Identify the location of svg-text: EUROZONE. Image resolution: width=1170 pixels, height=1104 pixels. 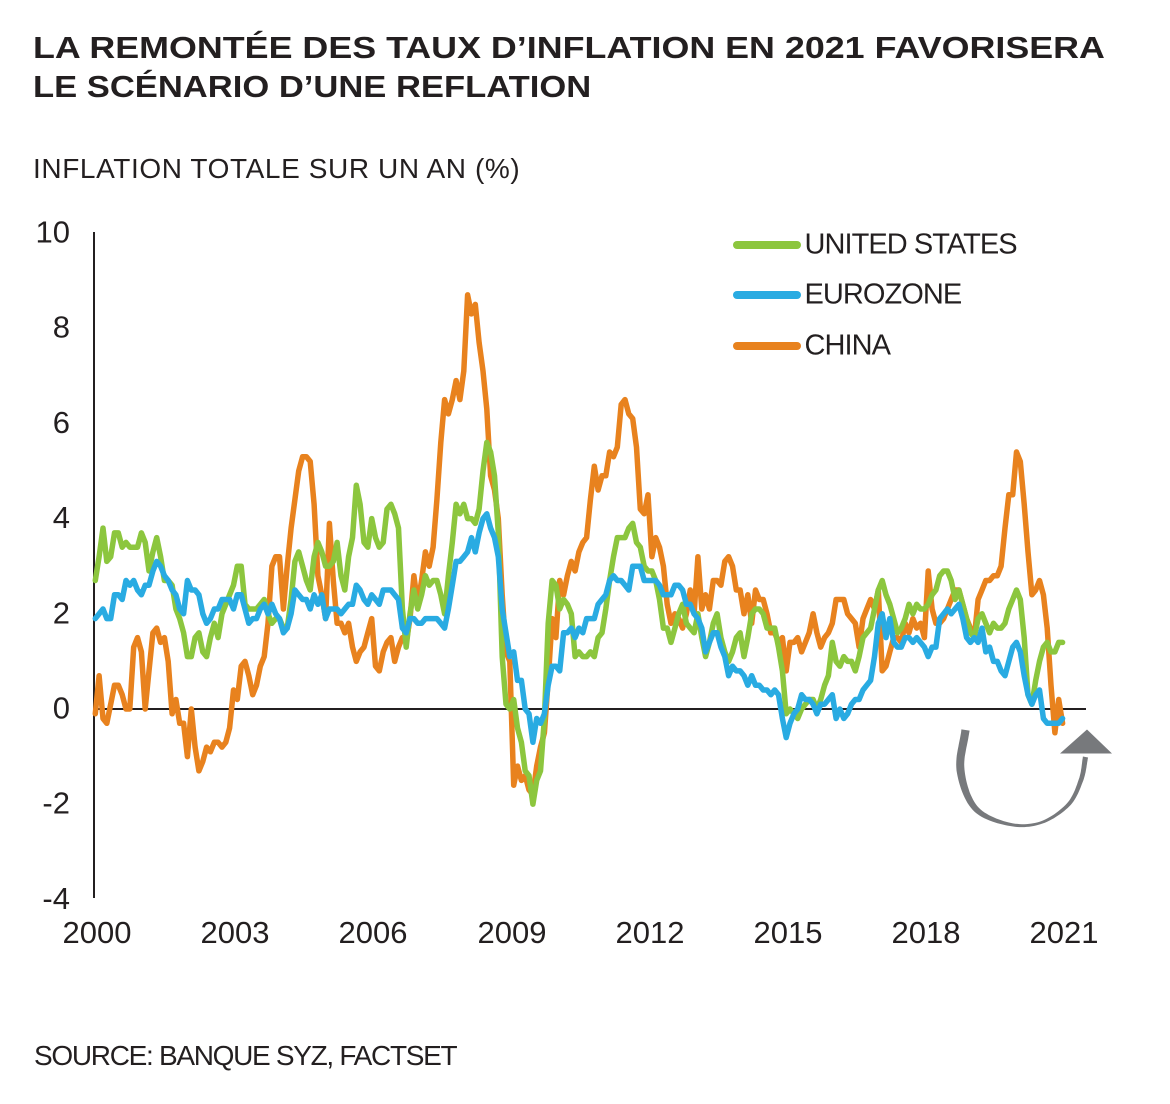
(883, 295).